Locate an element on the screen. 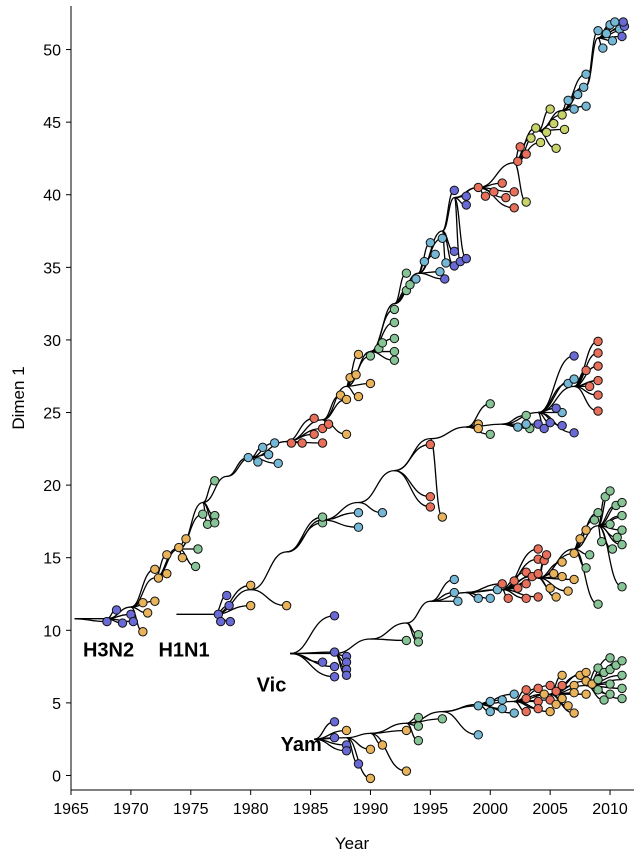 The height and width of the screenshot is (866, 644). lineage-labels: H3N2 H1N1 Vic Yam is located at coordinates (202, 697).